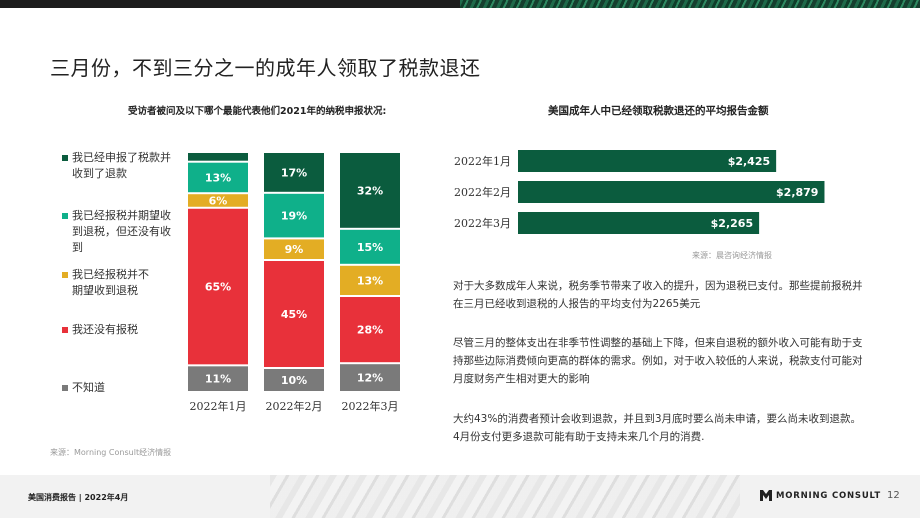 Image resolution: width=920 pixels, height=518 pixels. Describe the element at coordinates (893, 495) in the screenshot. I see `page-number: 12` at that location.